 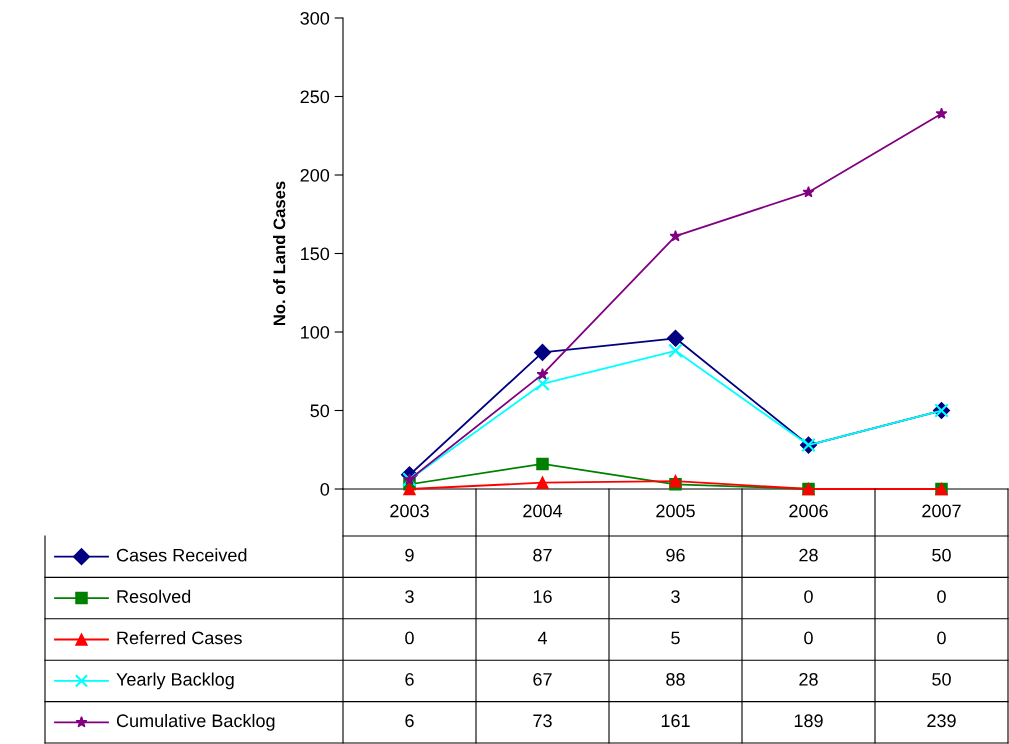 I want to click on y-tick-label: 100, so click(x=315, y=332).